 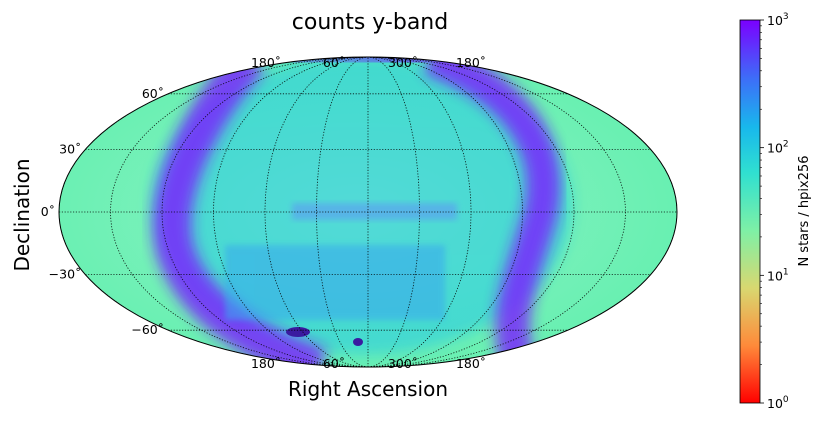 What do you see at coordinates (368, 389) in the screenshot?
I see `x-axis-label: Right Ascension` at bounding box center [368, 389].